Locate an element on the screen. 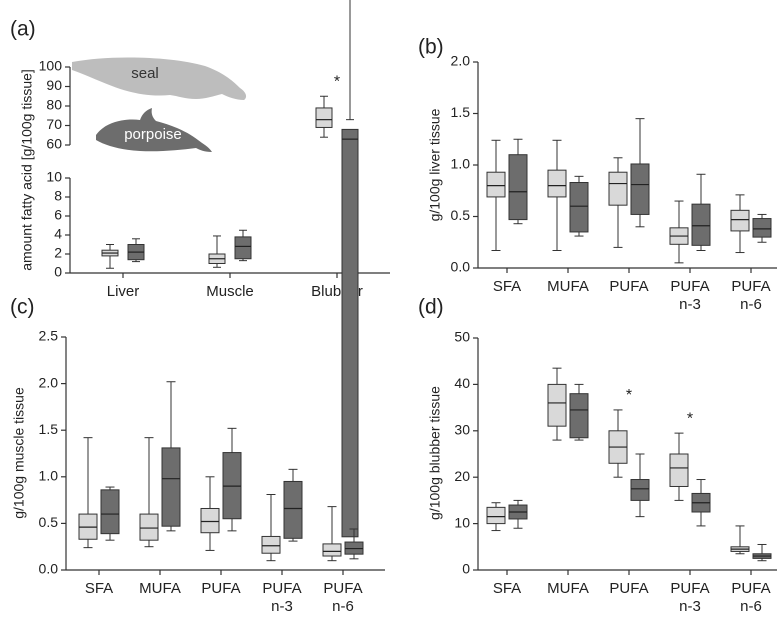  panel-label: (a) is located at coordinates (23, 29).